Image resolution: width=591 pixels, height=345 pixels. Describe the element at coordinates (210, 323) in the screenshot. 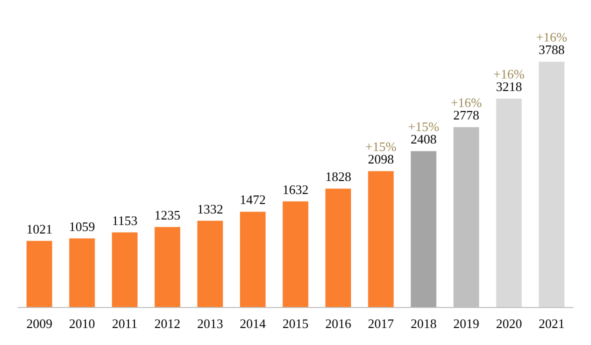

I see `x-tick-label: 2013` at that location.